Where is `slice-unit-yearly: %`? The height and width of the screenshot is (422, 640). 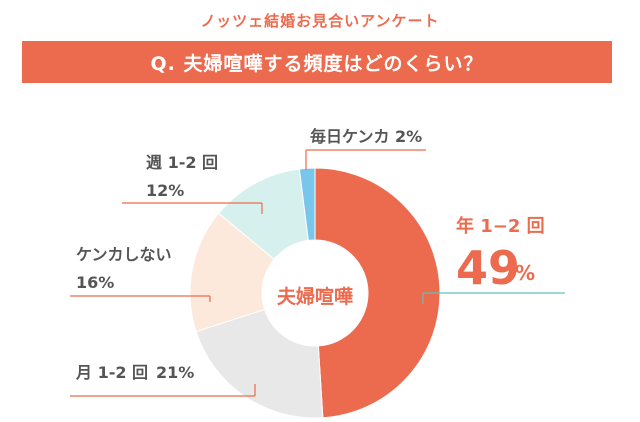
slice-unit-yearly: % is located at coordinates (525, 273).